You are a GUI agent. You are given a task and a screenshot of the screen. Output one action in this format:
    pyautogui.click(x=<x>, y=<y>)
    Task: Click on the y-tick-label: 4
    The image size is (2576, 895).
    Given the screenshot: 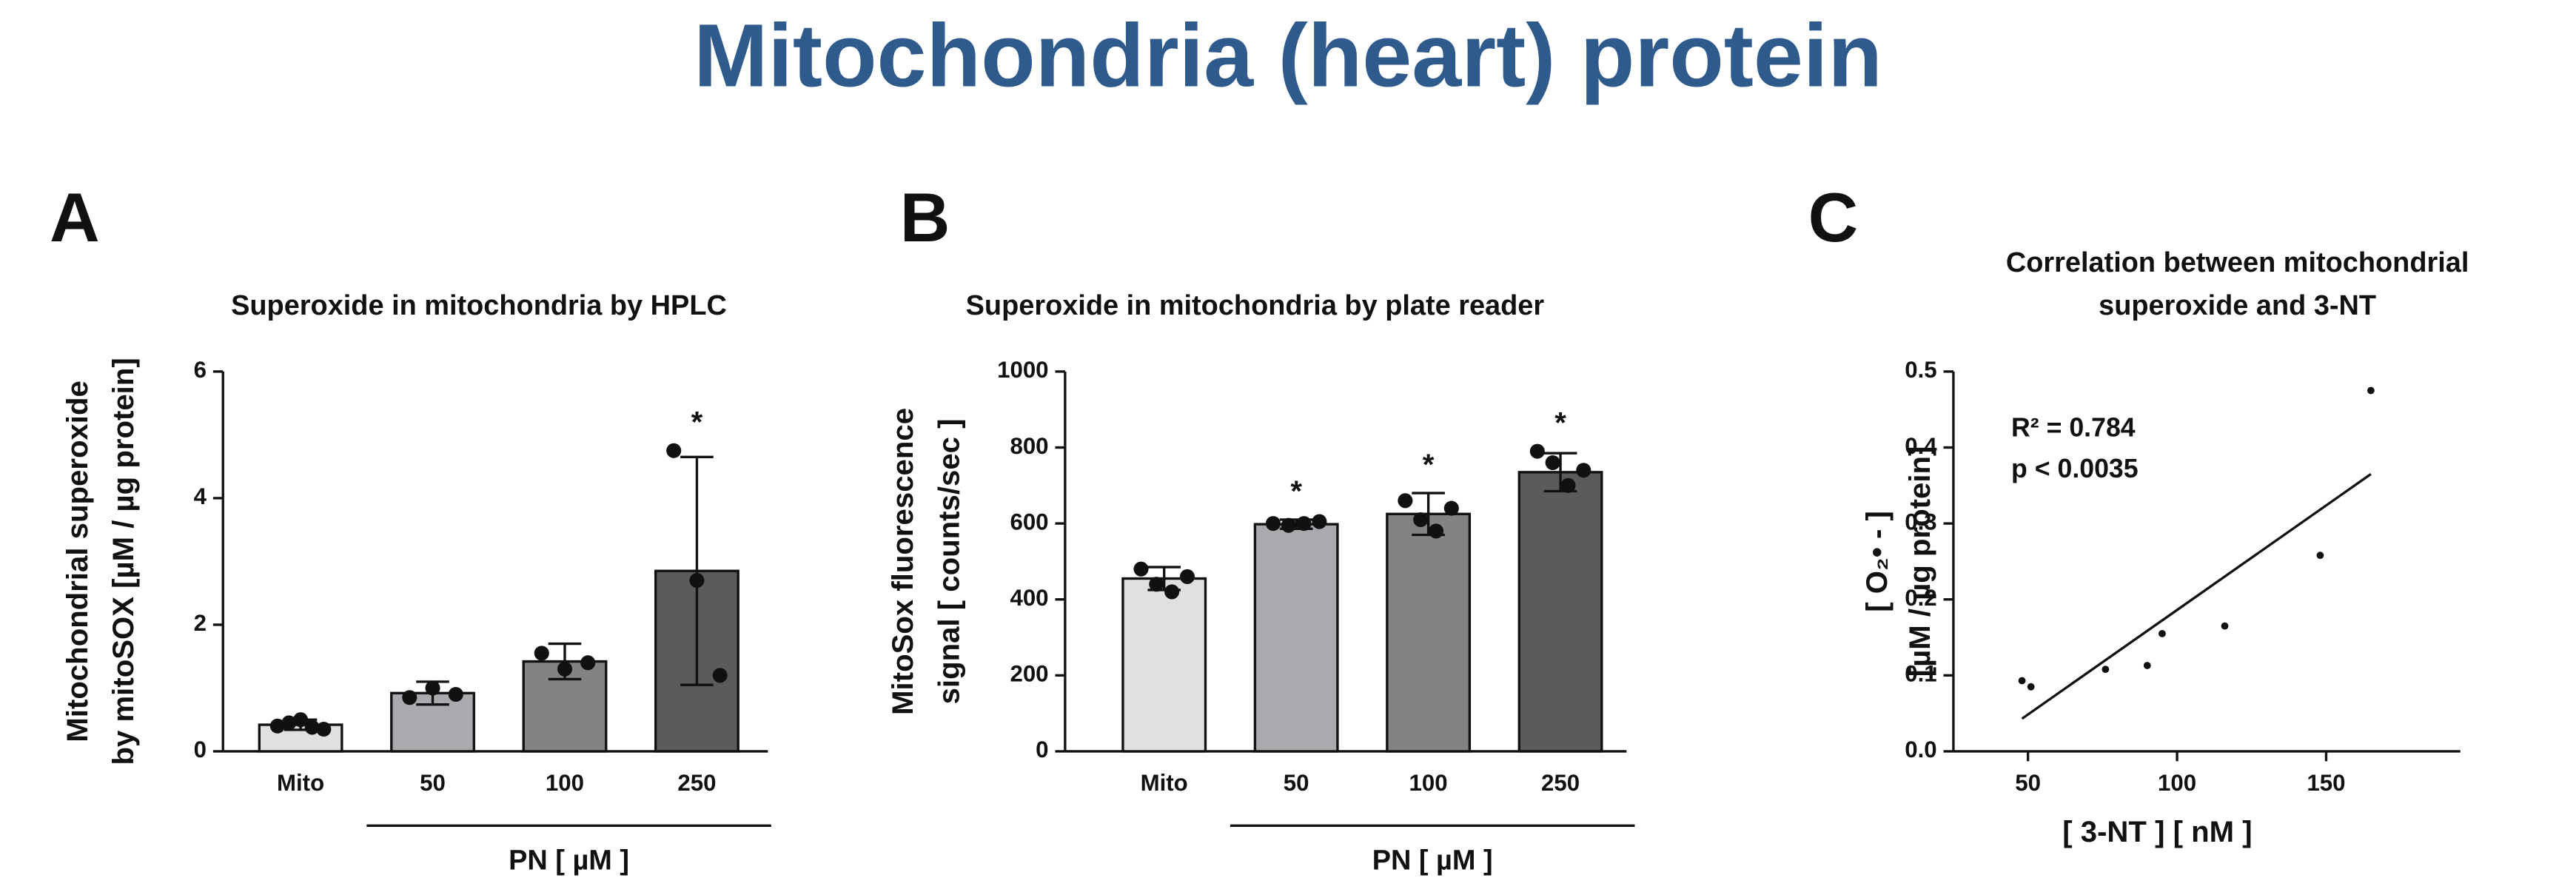 What is the action you would take?
    pyautogui.click(x=200, y=496)
    